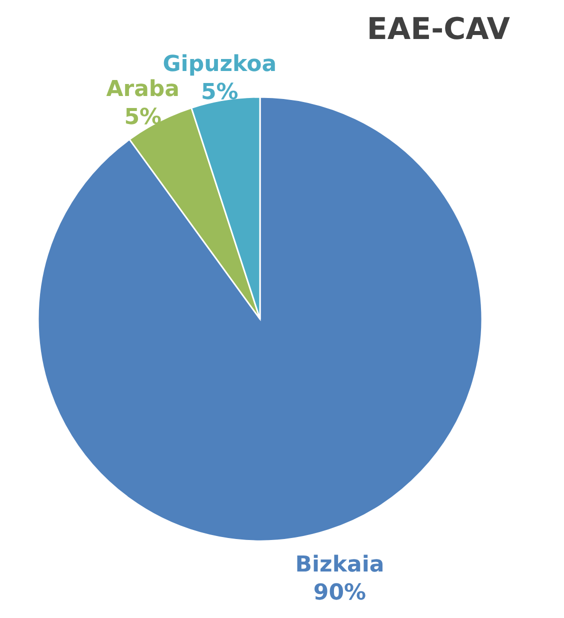 The height and width of the screenshot is (618, 564). I want to click on slice-label: Araba, so click(143, 89).